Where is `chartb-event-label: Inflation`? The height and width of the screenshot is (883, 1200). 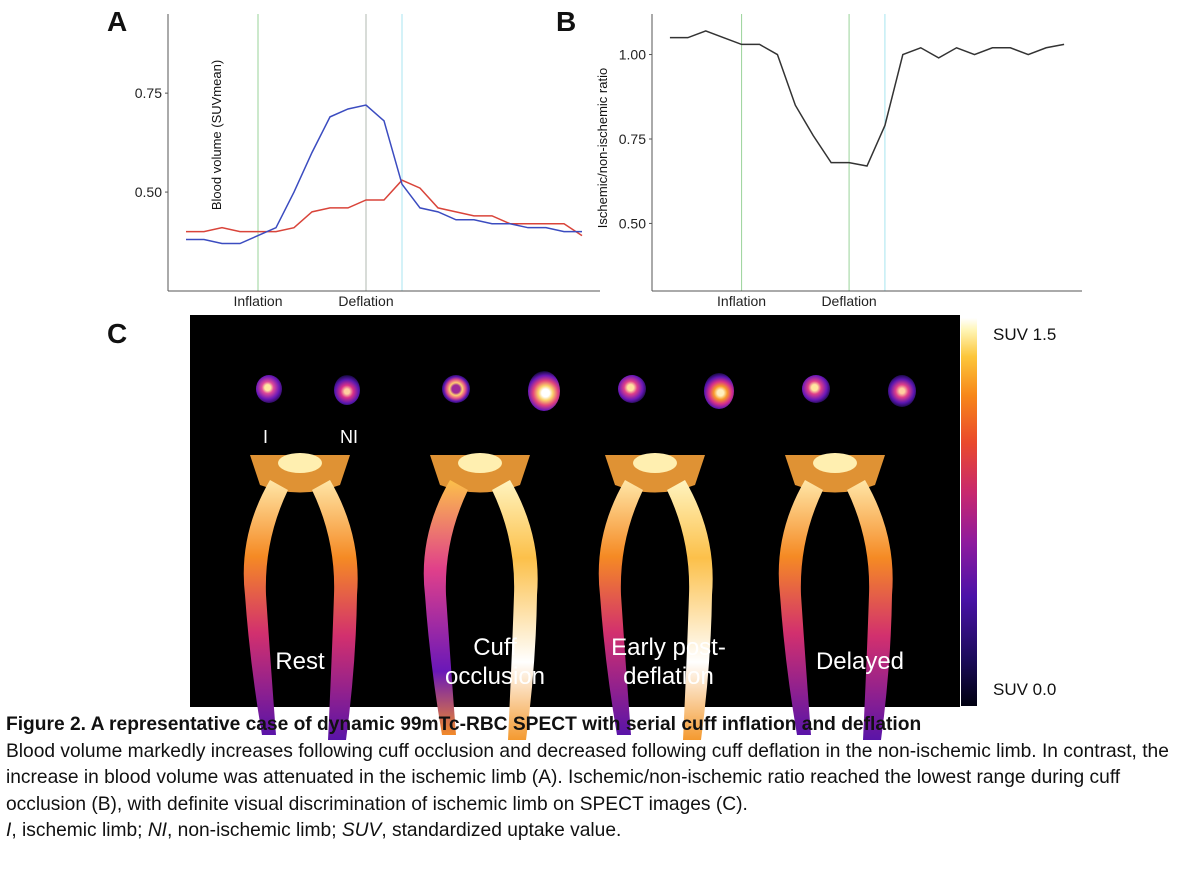 chartb-event-label: Inflation is located at coordinates (741, 301).